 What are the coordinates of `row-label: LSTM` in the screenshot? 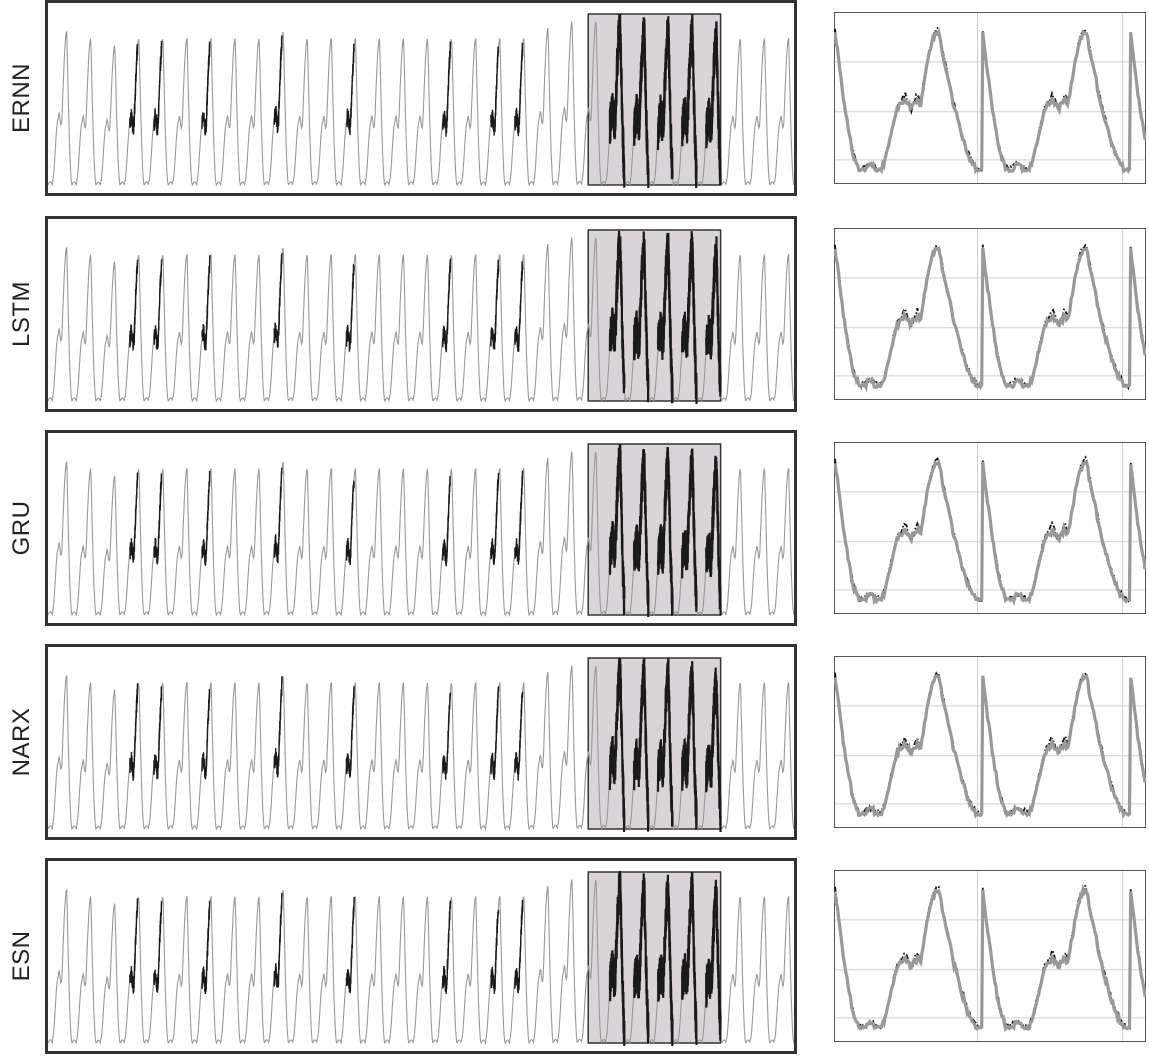 It's located at (21, 314).